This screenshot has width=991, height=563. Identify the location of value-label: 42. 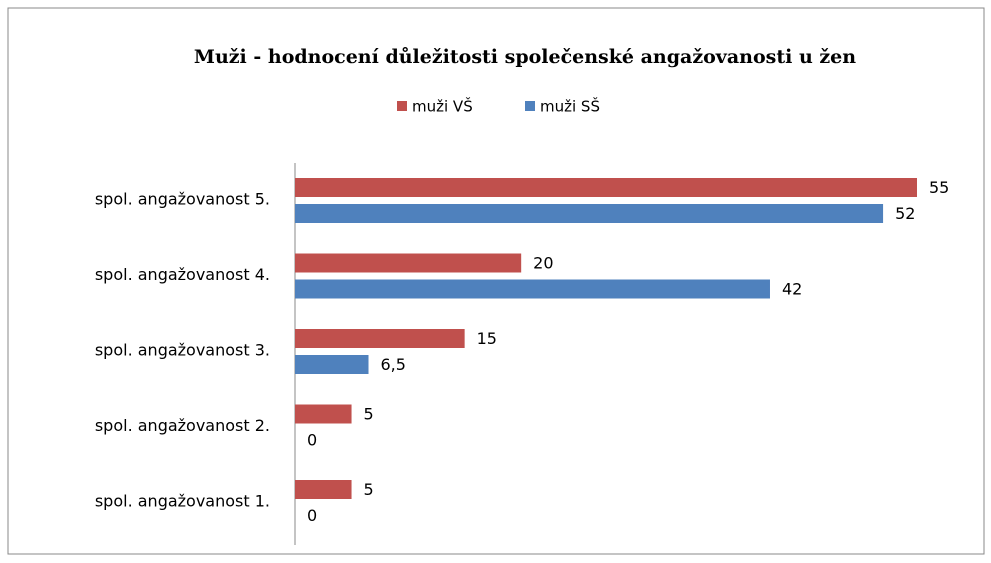
(792, 289).